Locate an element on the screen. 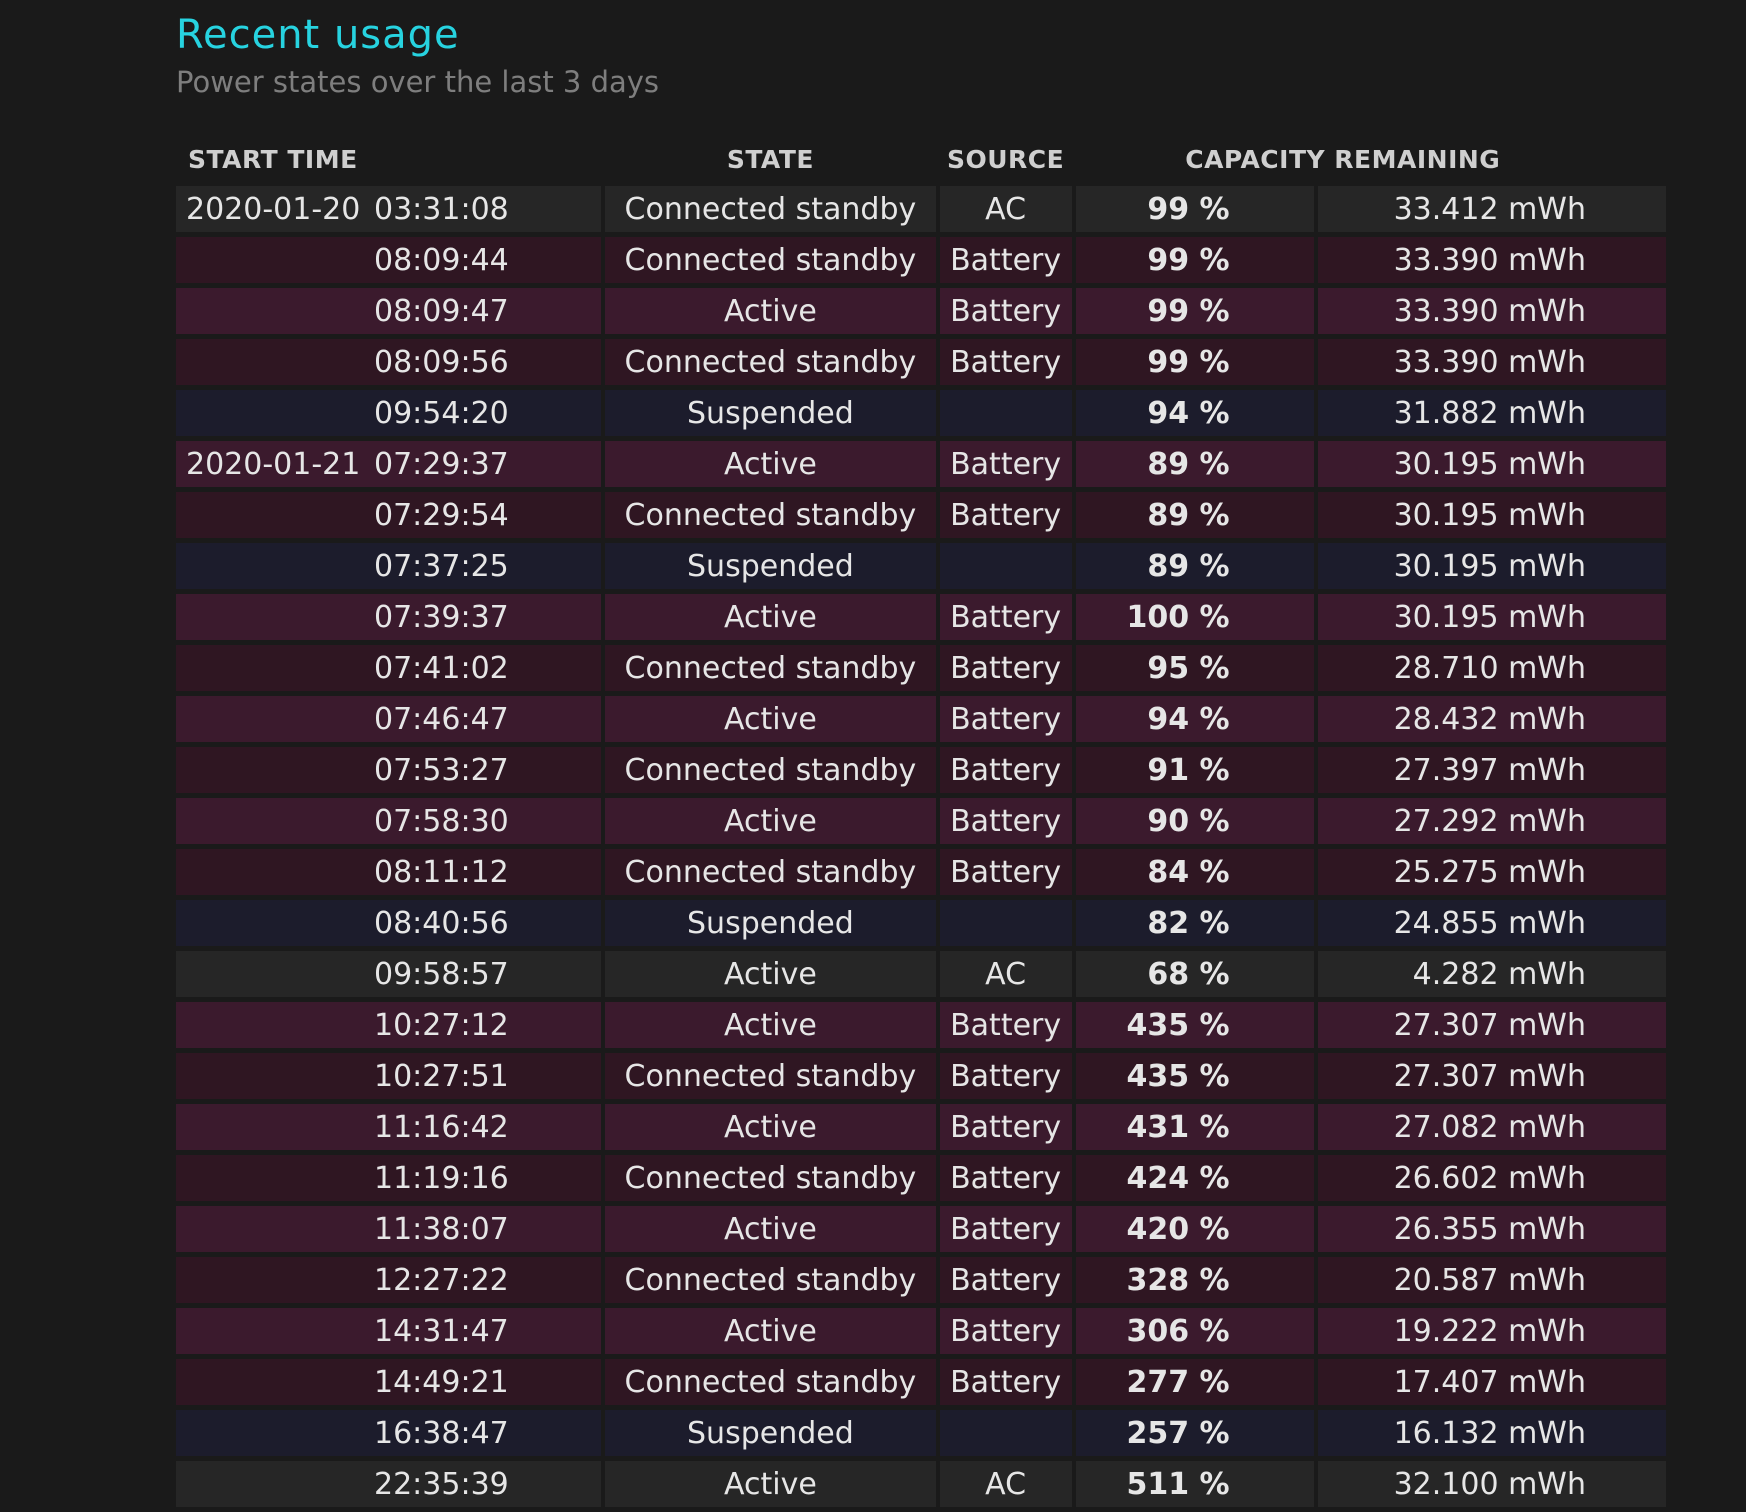  capacity-percent: 435 % is located at coordinates (1178, 1076).